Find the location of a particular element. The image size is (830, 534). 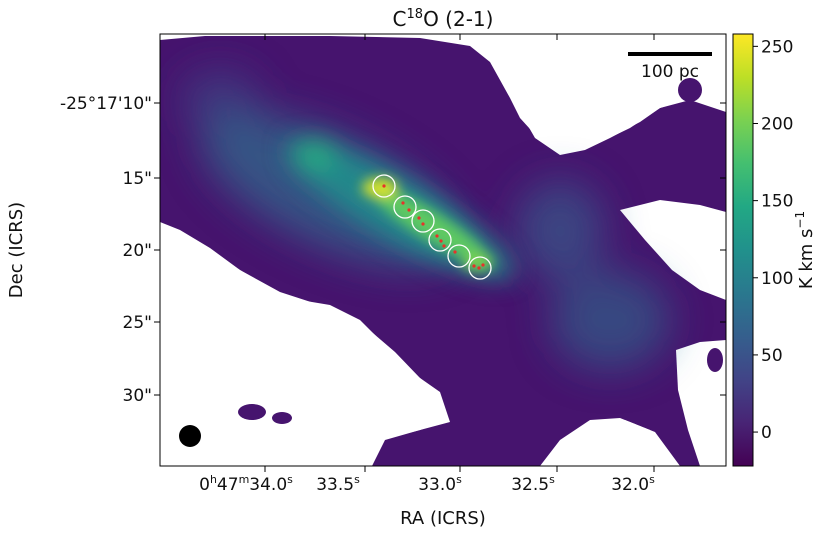

y-tick-label: 30" is located at coordinates (137, 396).